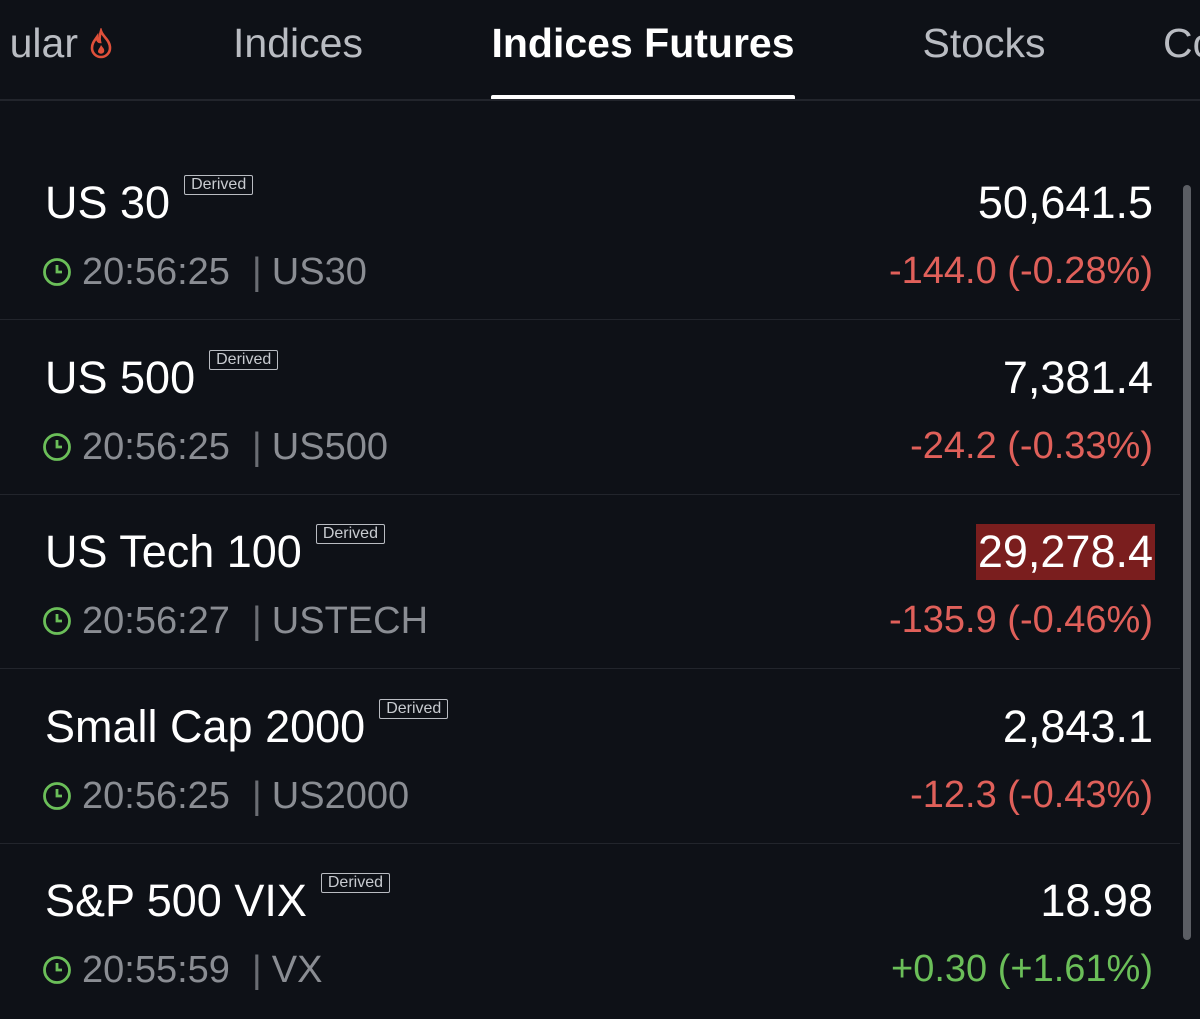  Describe the element at coordinates (643, 97) in the screenshot. I see `tab-underline` at that location.